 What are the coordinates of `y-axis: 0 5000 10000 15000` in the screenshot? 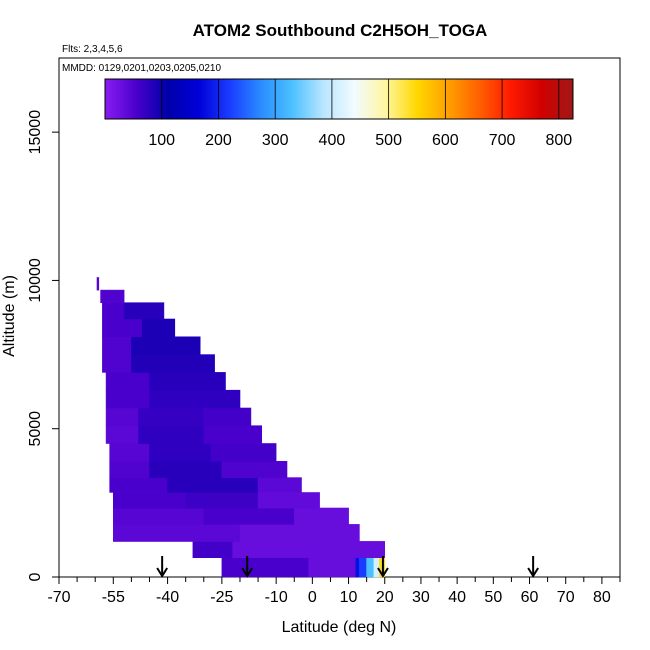 It's located at (43, 345).